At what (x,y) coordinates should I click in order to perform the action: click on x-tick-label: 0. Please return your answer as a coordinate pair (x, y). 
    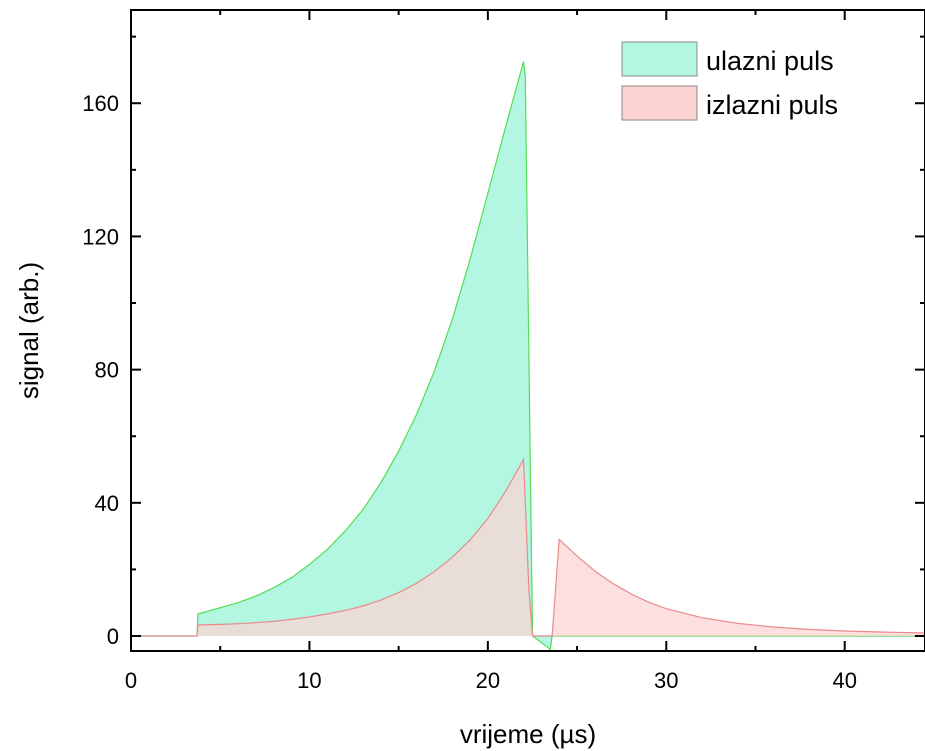
    Looking at the image, I should click on (131, 680).